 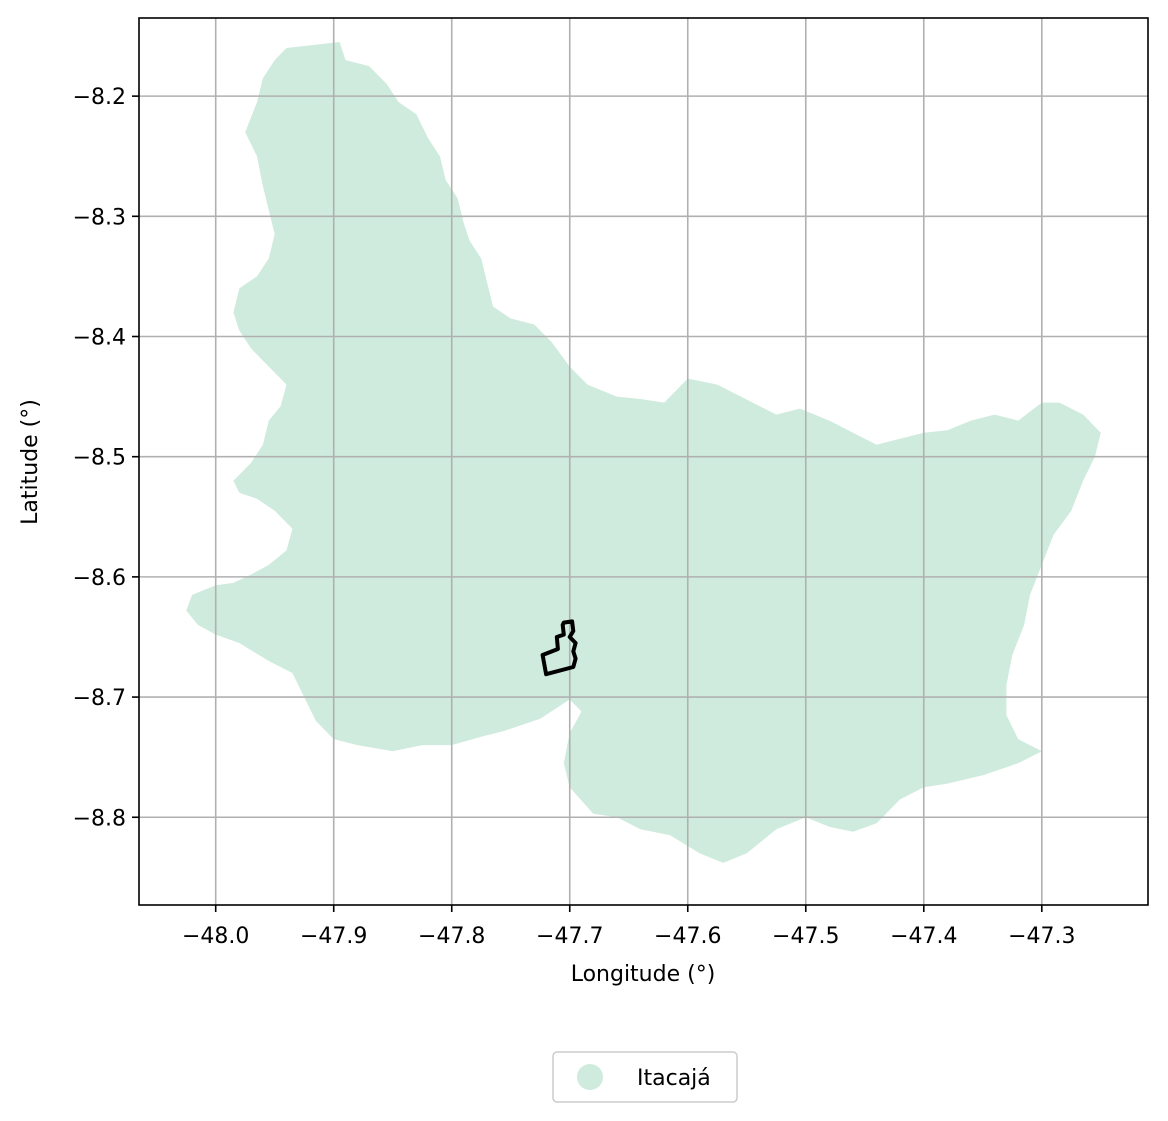 What do you see at coordinates (30, 462) in the screenshot?
I see `y-axis-title: Latitude (°)` at bounding box center [30, 462].